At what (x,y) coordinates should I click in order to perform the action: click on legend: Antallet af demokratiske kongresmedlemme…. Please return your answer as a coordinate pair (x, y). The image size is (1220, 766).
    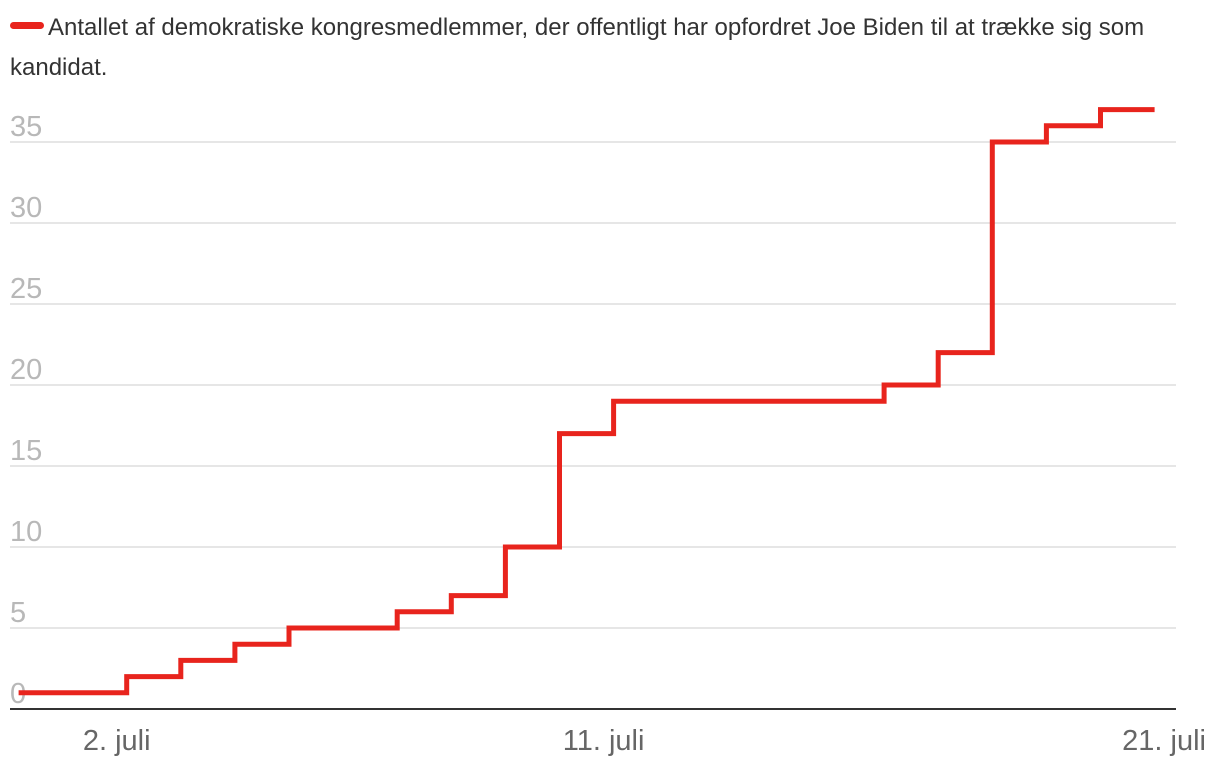
    Looking at the image, I should click on (600, 48).